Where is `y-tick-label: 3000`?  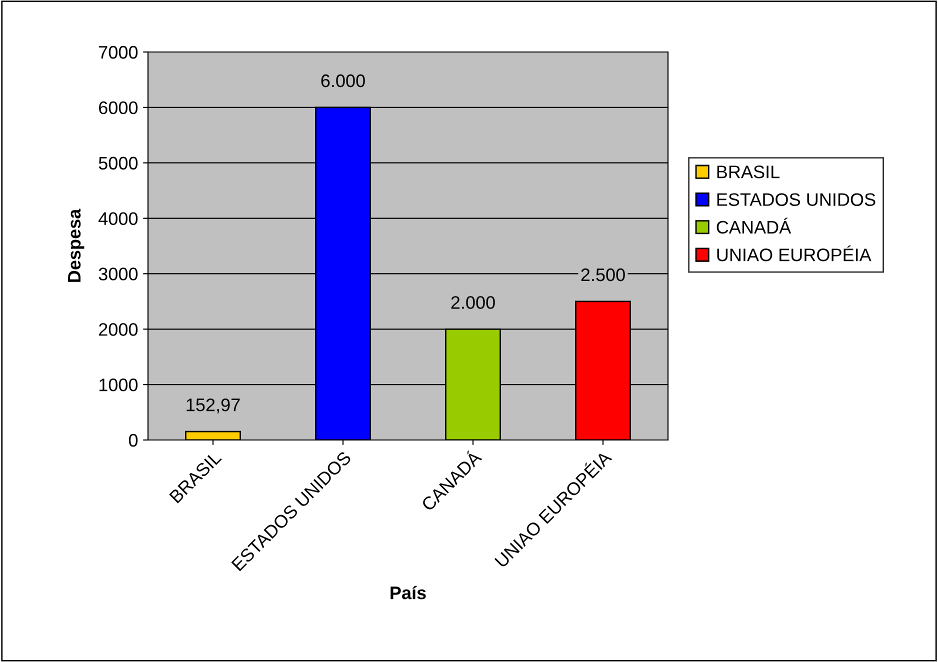
y-tick-label: 3000 is located at coordinates (118, 274).